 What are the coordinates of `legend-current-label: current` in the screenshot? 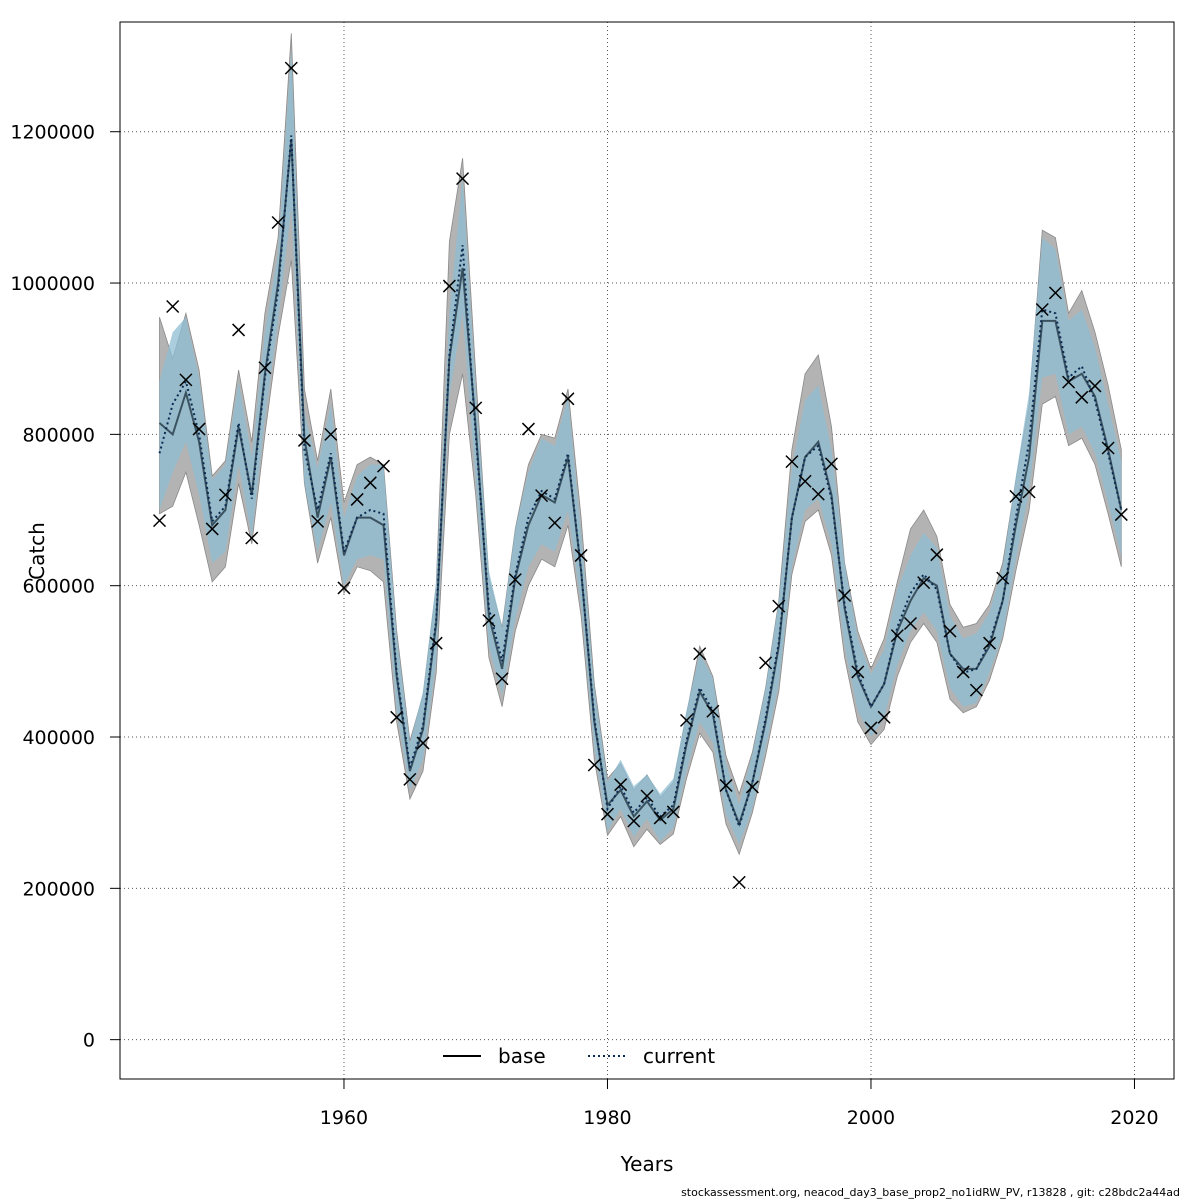 It's located at (679, 1056).